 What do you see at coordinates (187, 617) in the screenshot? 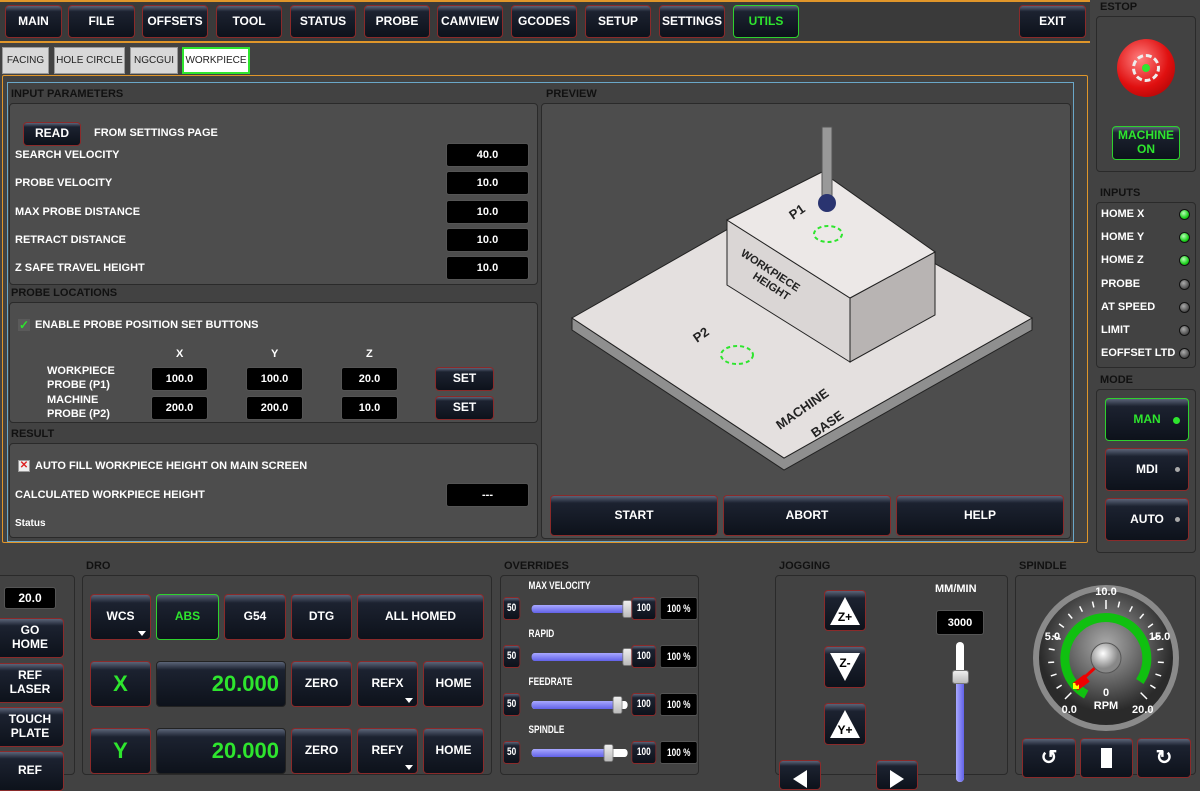
I see `abs-button: ABS` at bounding box center [187, 617].